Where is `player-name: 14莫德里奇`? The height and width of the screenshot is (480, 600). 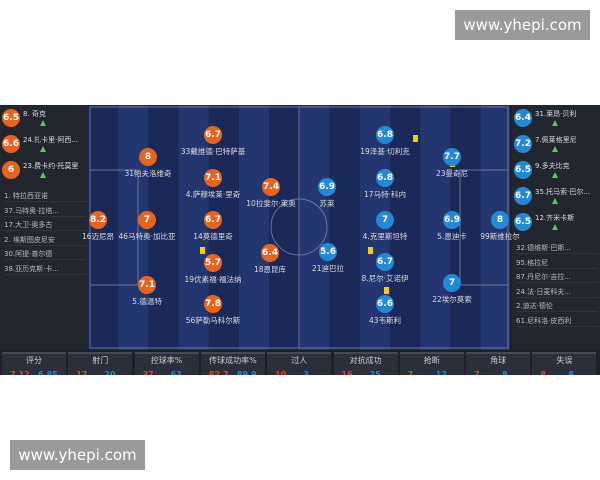
player-name: 14莫德里奇 is located at coordinates (213, 236).